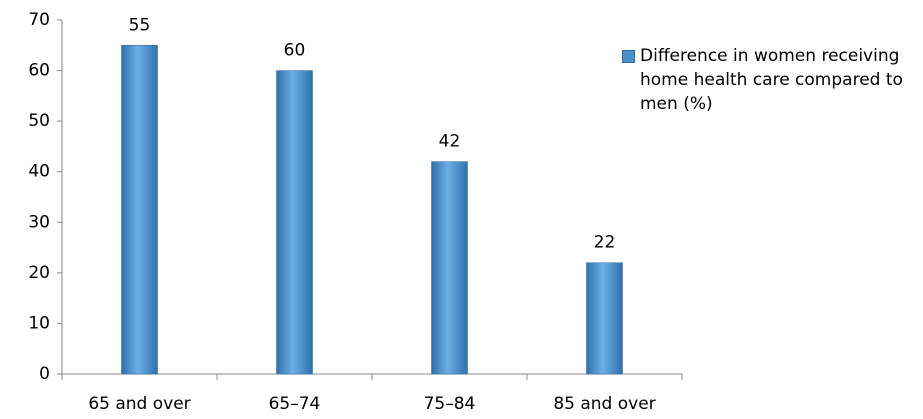 The image size is (923, 419). What do you see at coordinates (44, 374) in the screenshot?
I see `y-tick-label: 0` at bounding box center [44, 374].